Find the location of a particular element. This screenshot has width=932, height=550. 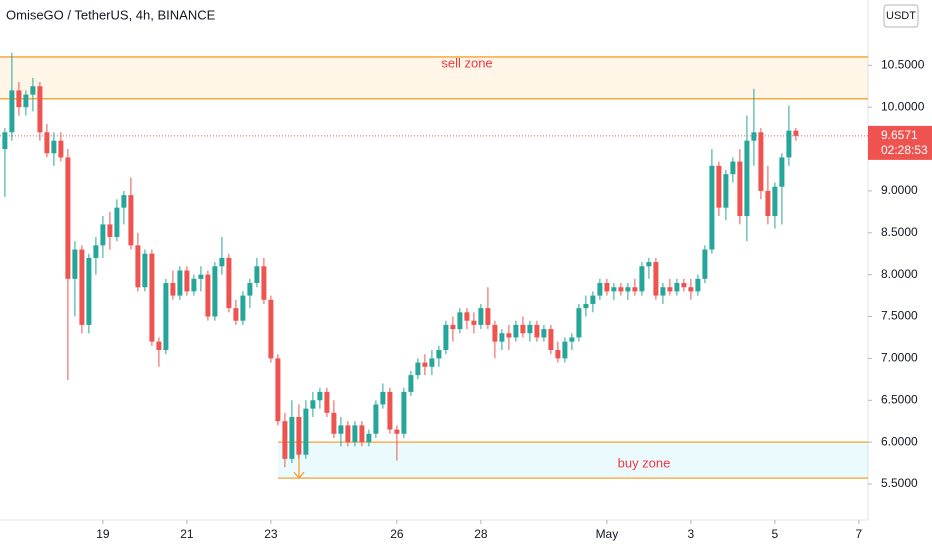

currency-label: USDT is located at coordinates (901, 16).